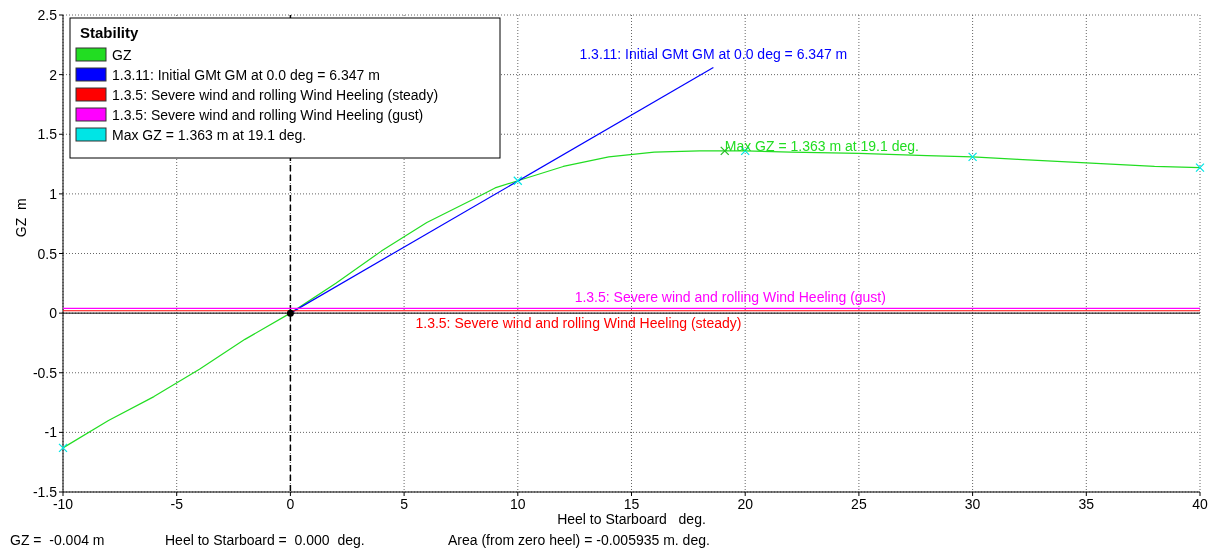 Image resolution: width=1220 pixels, height=551 pixels. I want to click on annotation: Max GZ = 1.363 m at 19.1 deg., so click(821, 145).